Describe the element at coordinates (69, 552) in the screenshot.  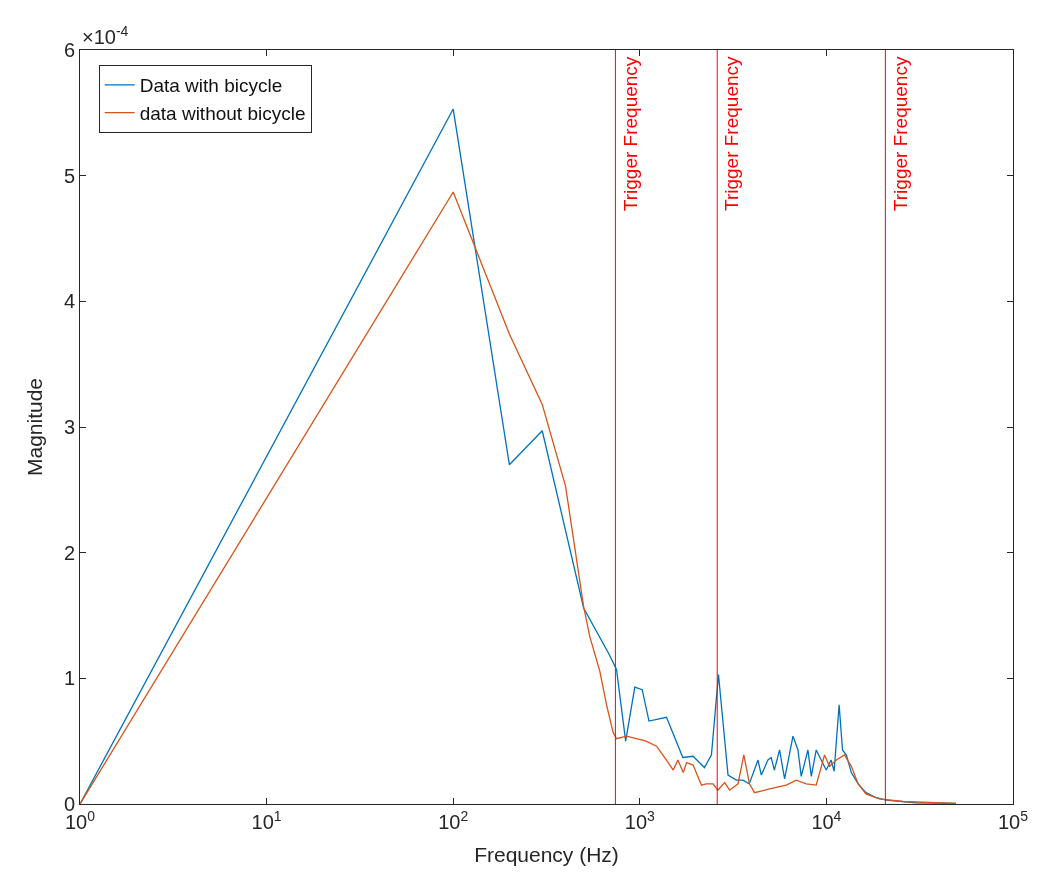
I see `y-tick-label: 2` at that location.